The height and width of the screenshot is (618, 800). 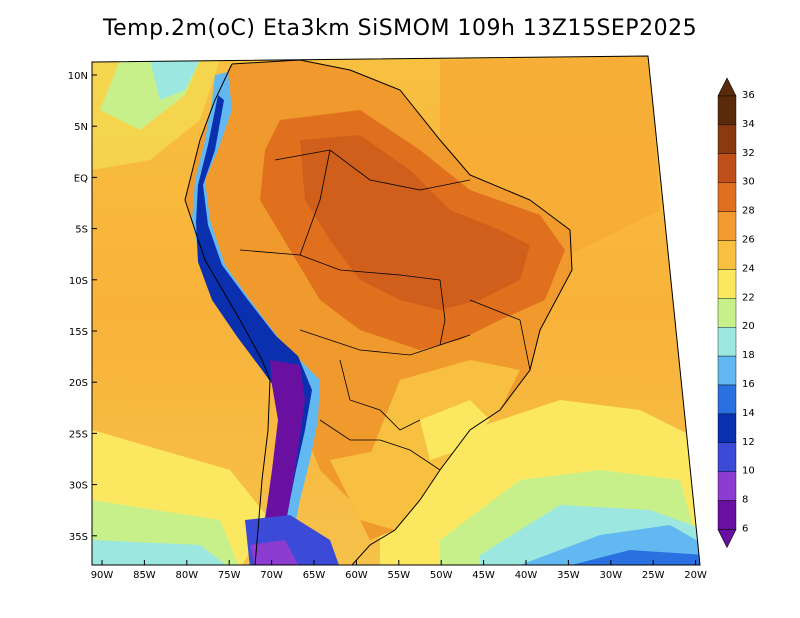 What do you see at coordinates (748, 471) in the screenshot?
I see `colorbar-label: 10` at bounding box center [748, 471].